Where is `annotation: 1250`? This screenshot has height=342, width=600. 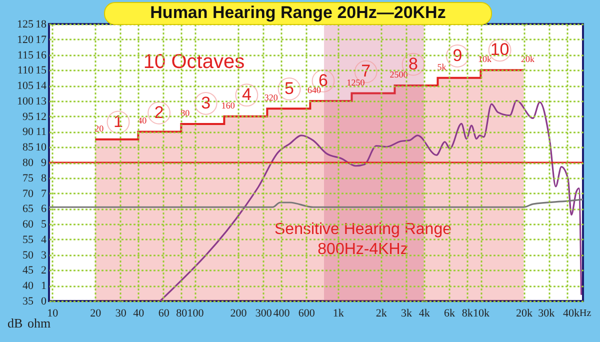
annotation: 1250 is located at coordinates (356, 82).